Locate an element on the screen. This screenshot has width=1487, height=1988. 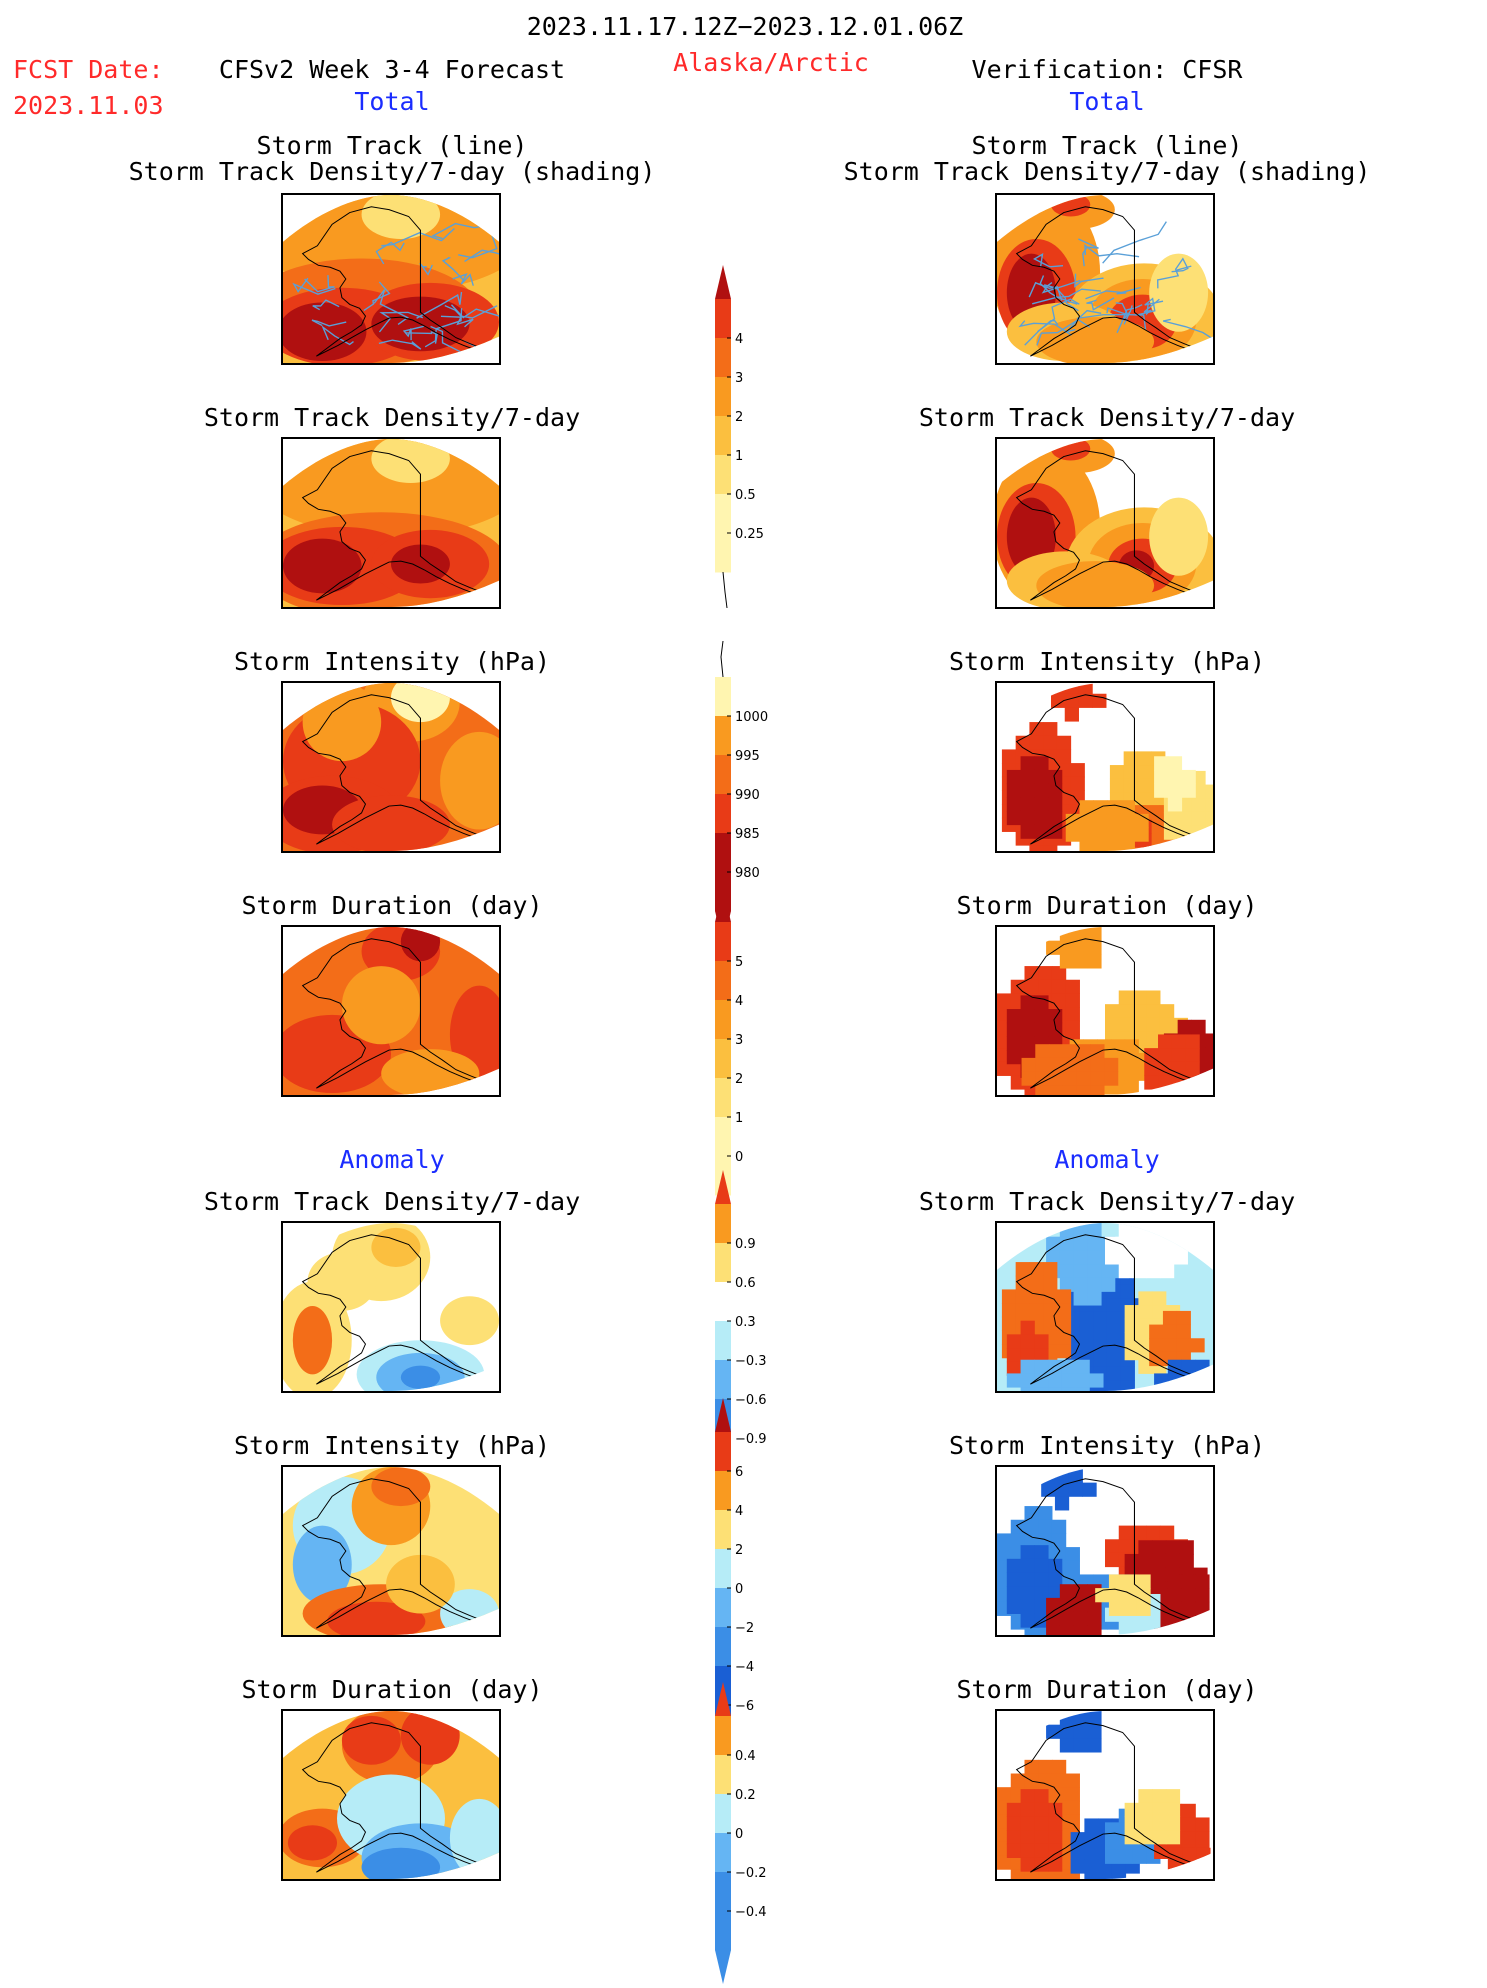
left-anomaly-label: Anomaly is located at coordinates (392, 1159).